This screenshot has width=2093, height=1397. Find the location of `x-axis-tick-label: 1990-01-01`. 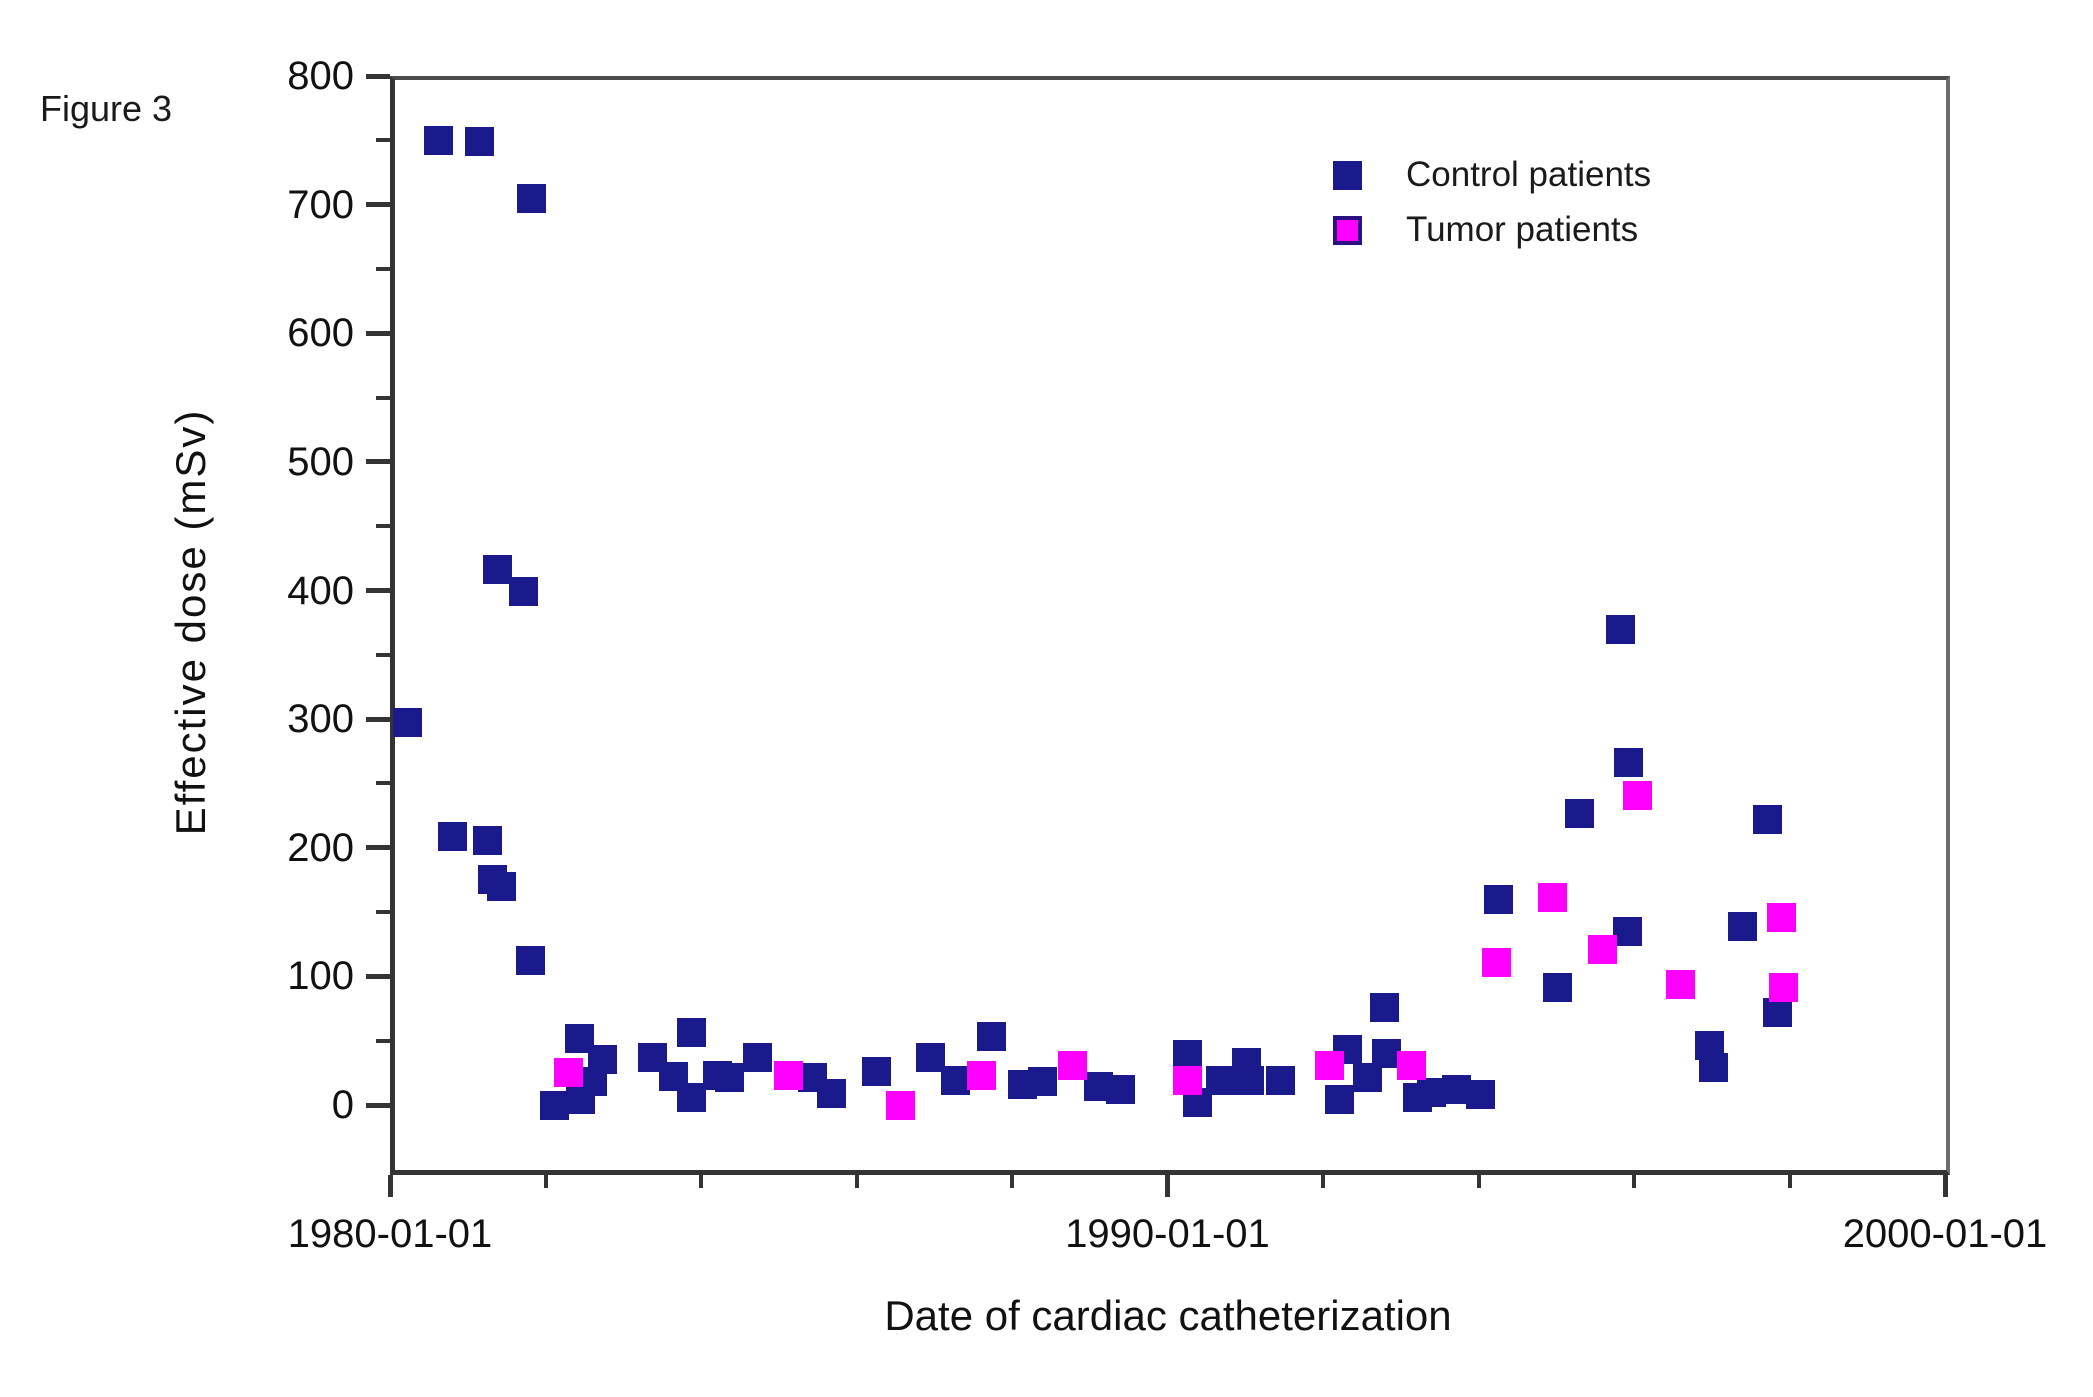

x-axis-tick-label: 1990-01-01 is located at coordinates (1167, 1234).